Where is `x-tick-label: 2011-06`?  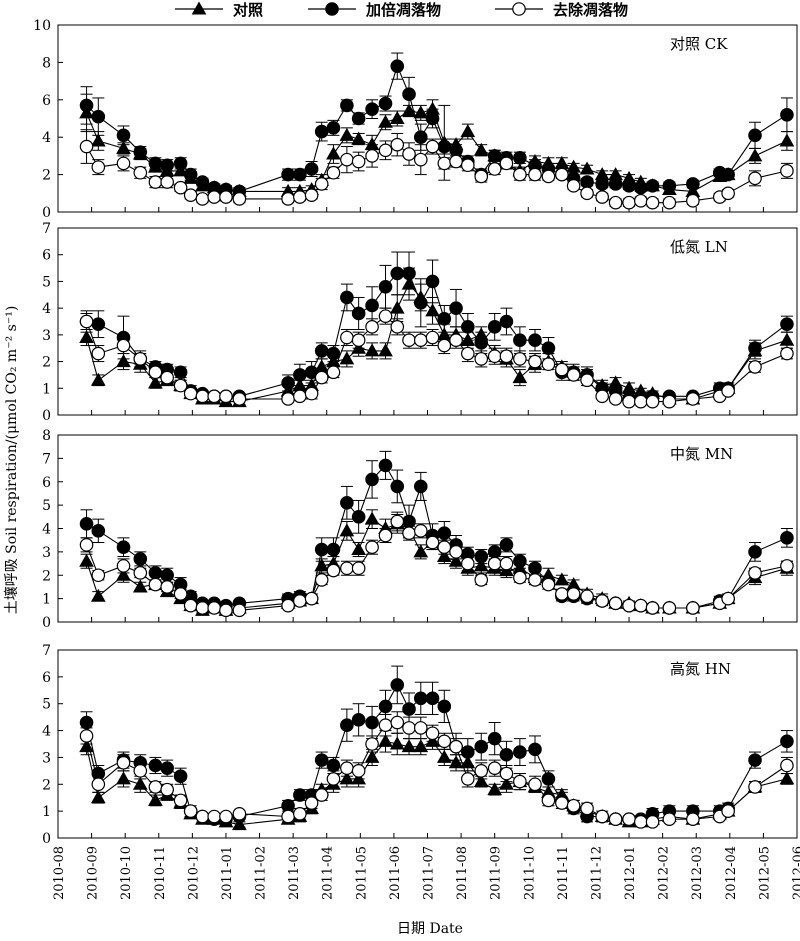 x-tick-label: 2011-06 is located at coordinates (395, 873).